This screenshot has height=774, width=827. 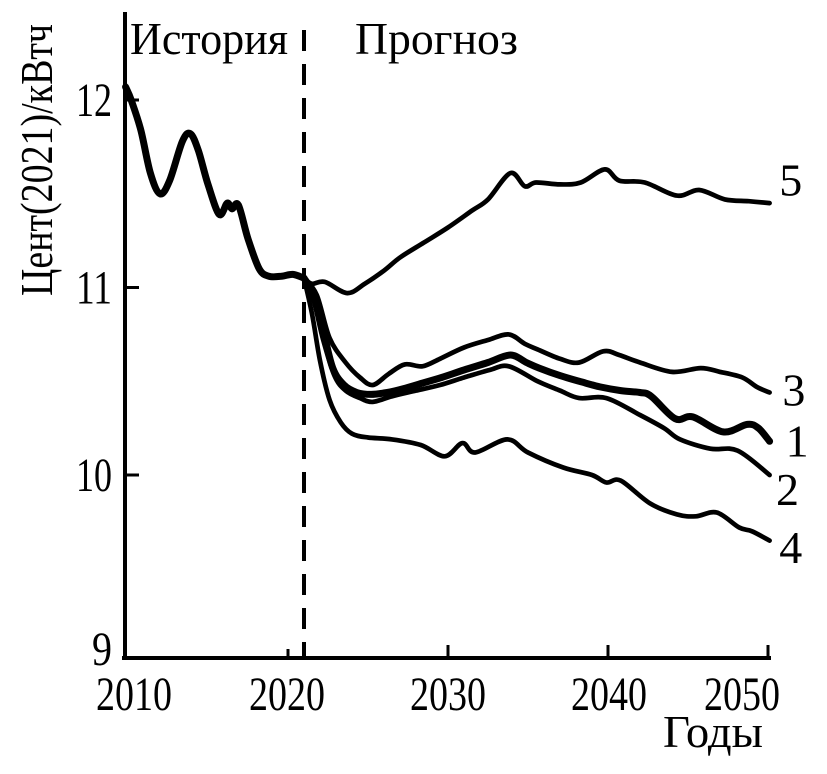 What do you see at coordinates (790, 547) in the screenshot?
I see `series-end-label-scenario-4: 4` at bounding box center [790, 547].